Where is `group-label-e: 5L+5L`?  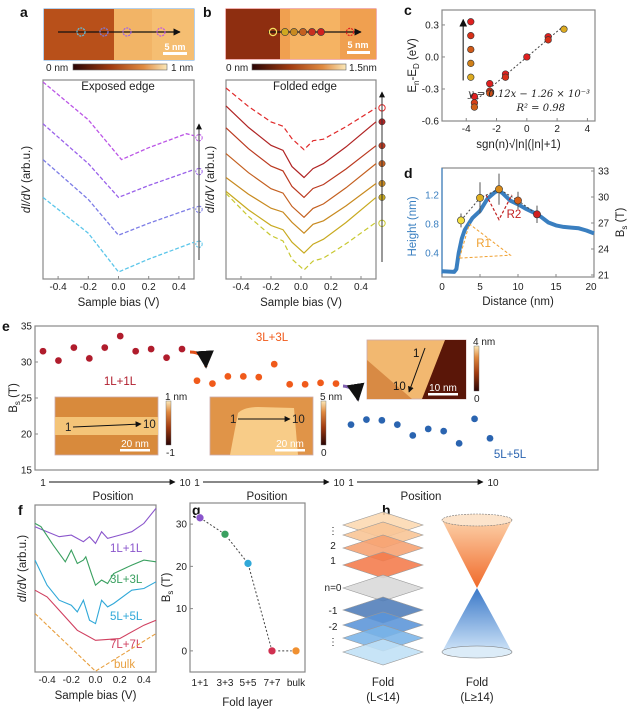 group-label-e: 5L+5L is located at coordinates (510, 455).